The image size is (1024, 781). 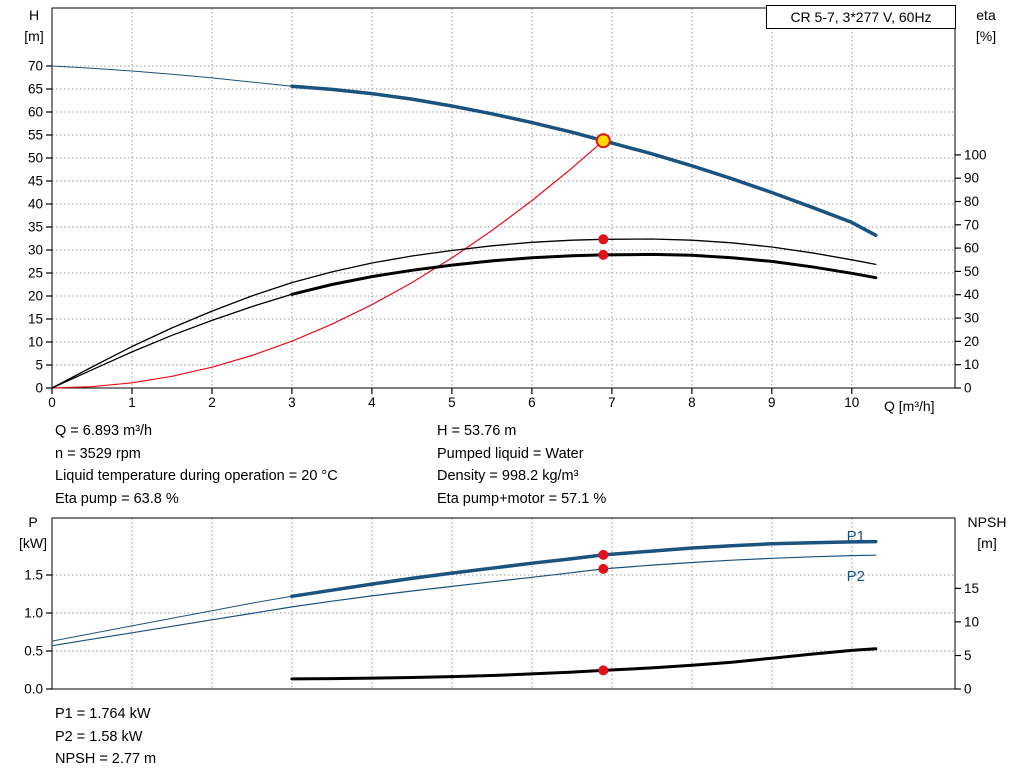 What do you see at coordinates (971, 224) in the screenshot?
I see `tick-label-right: 70` at bounding box center [971, 224].